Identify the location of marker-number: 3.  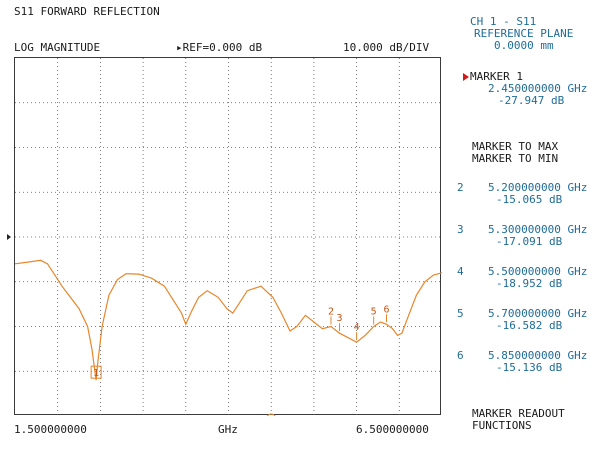
(460, 229).